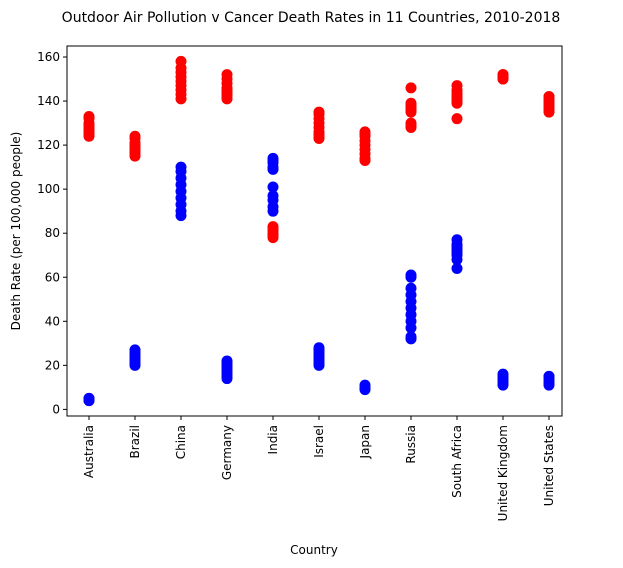  What do you see at coordinates (314, 550) in the screenshot?
I see `x-axis-label: Country` at bounding box center [314, 550].